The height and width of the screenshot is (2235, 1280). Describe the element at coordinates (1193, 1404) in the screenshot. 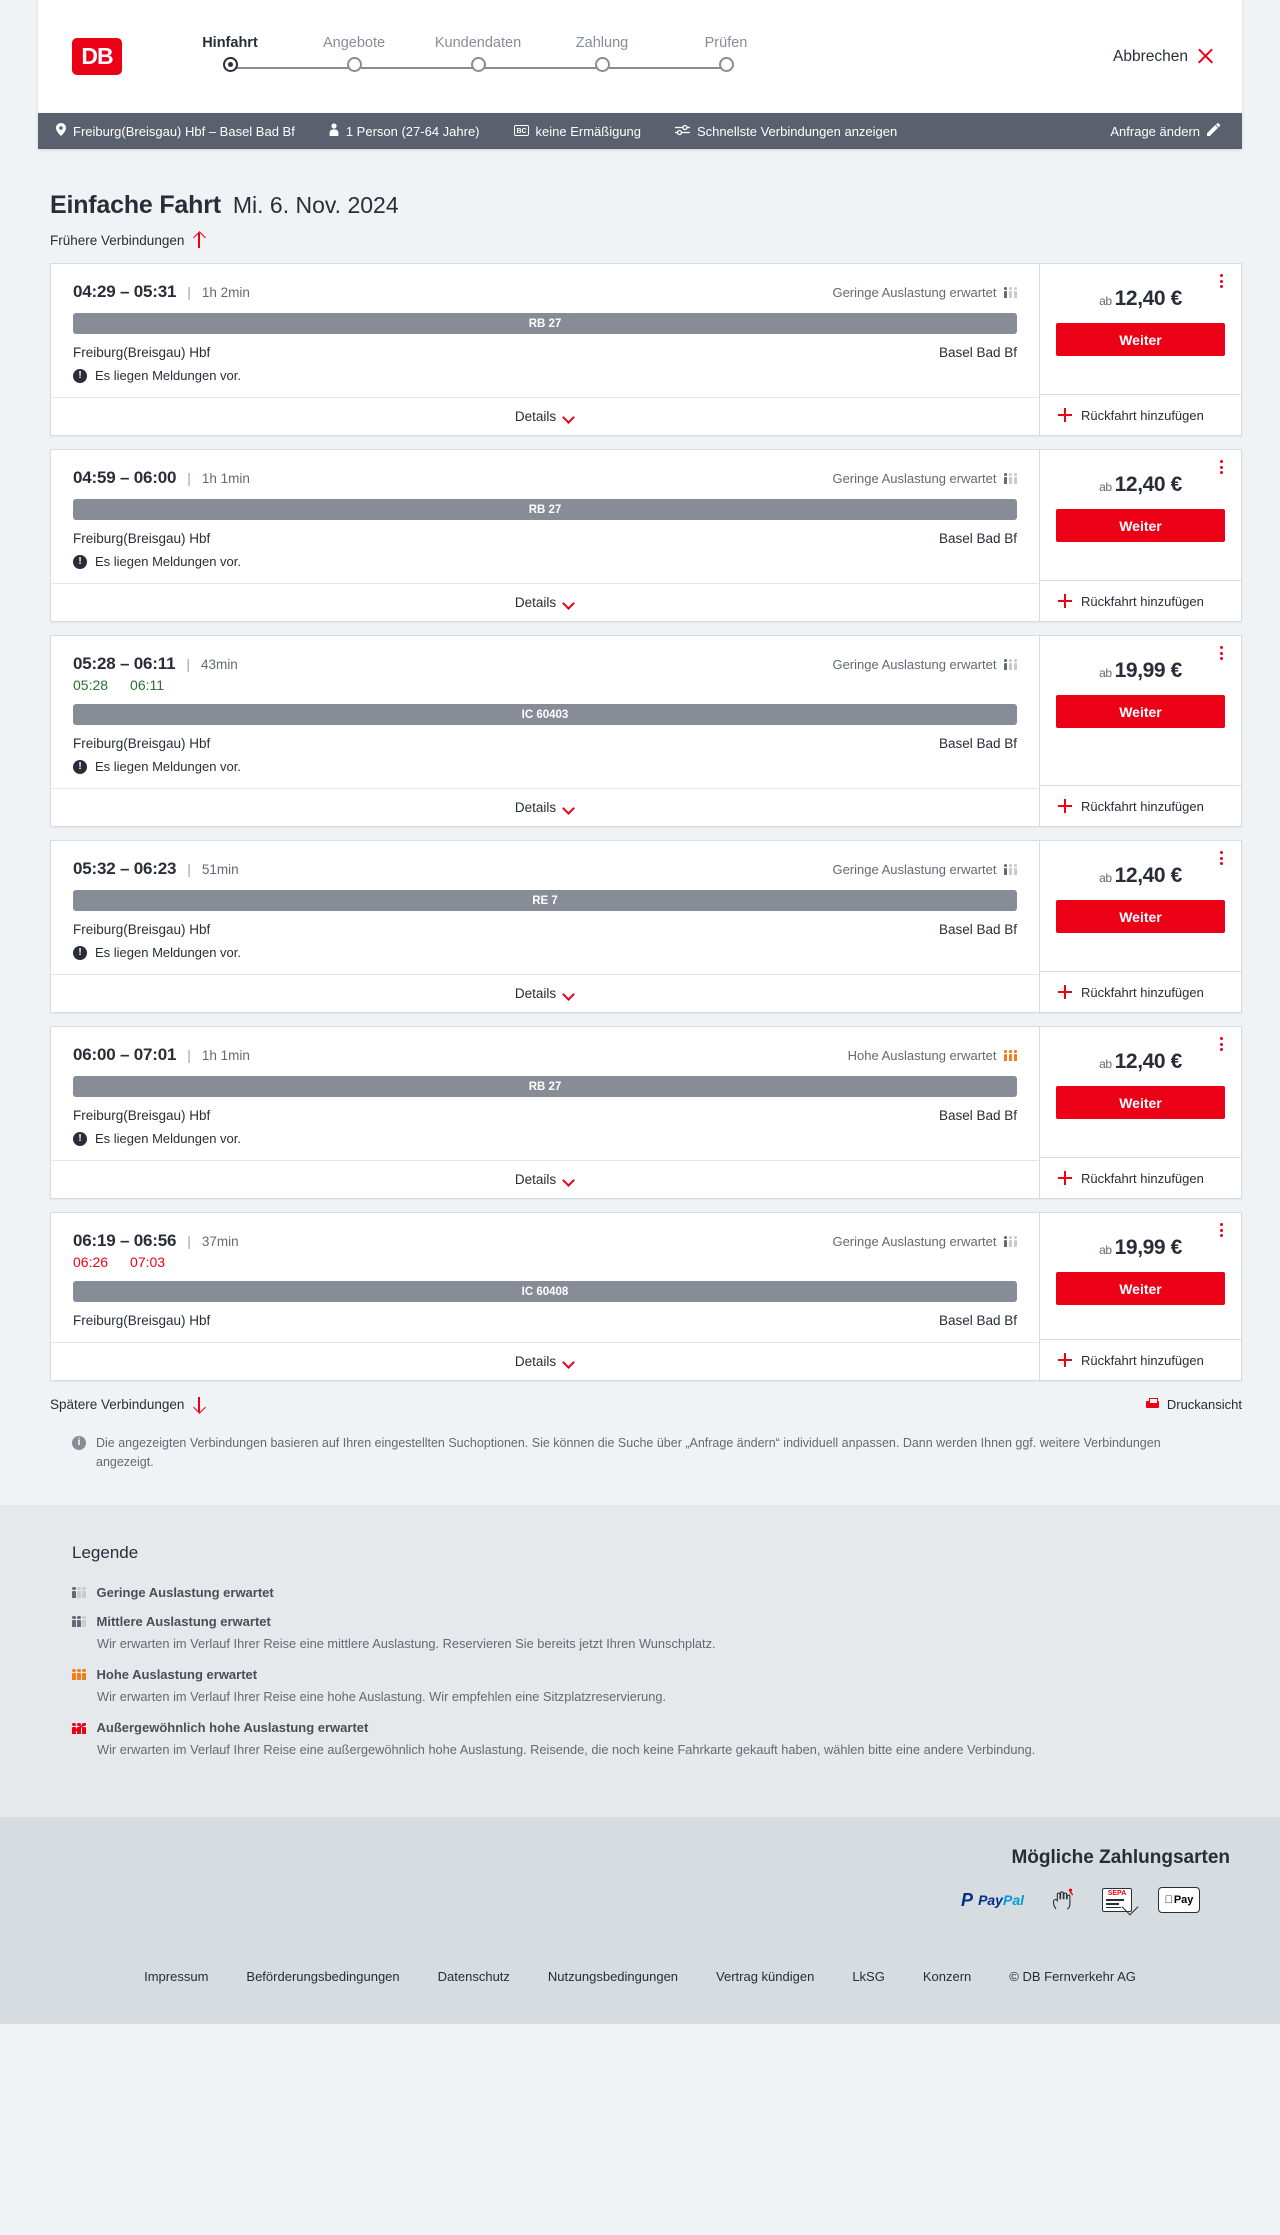

I see `print-view-button: Druckansicht` at that location.